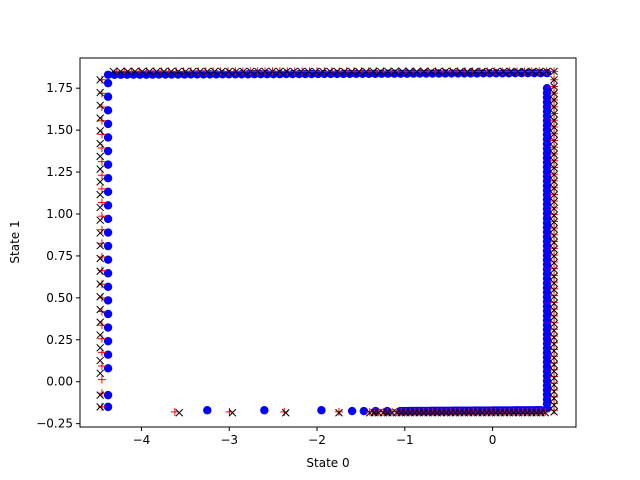  Describe the element at coordinates (59, 214) in the screenshot. I see `y-tick-label: 1.00` at that location.